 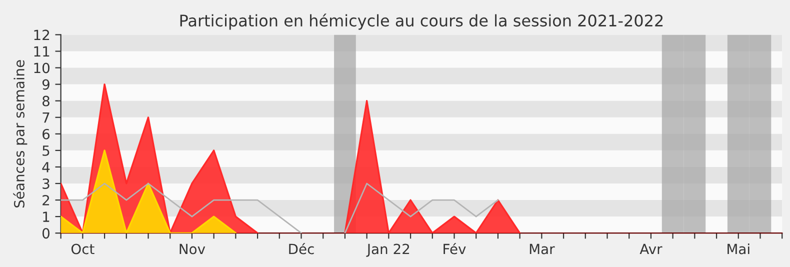 I want to click on x-tick-label: Déc, so click(x=301, y=248).